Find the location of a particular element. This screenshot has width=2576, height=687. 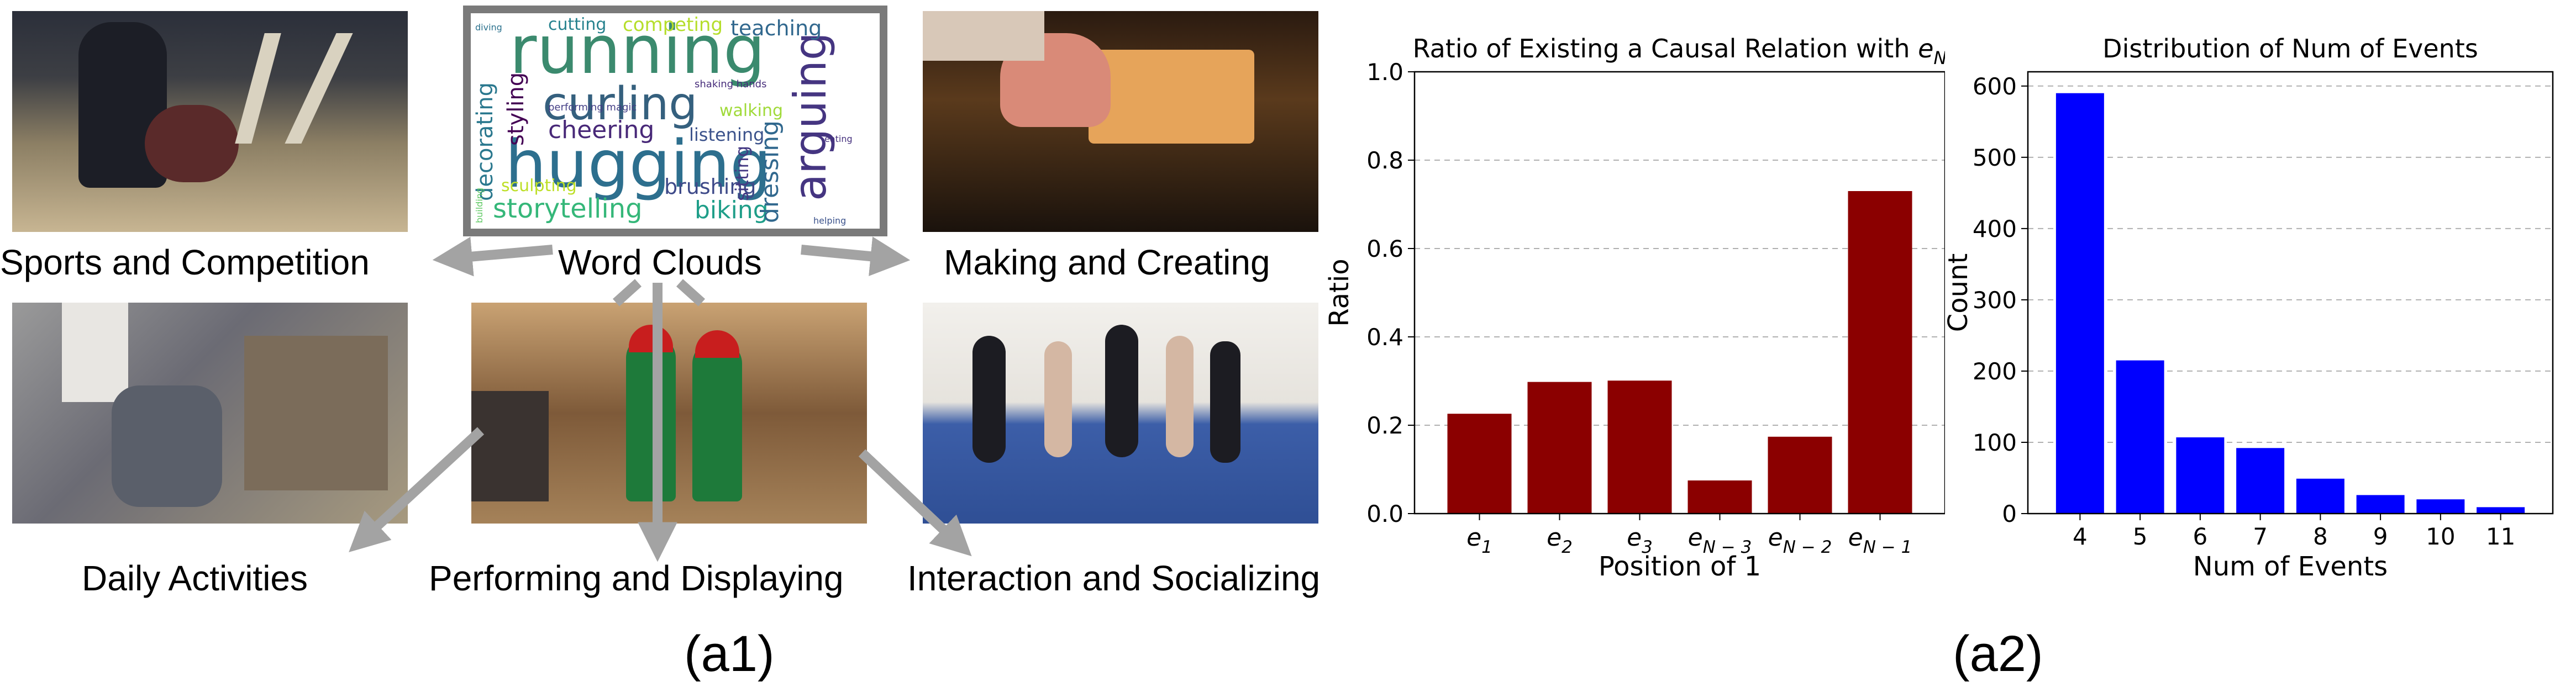

word-curling: curling is located at coordinates (620, 104).